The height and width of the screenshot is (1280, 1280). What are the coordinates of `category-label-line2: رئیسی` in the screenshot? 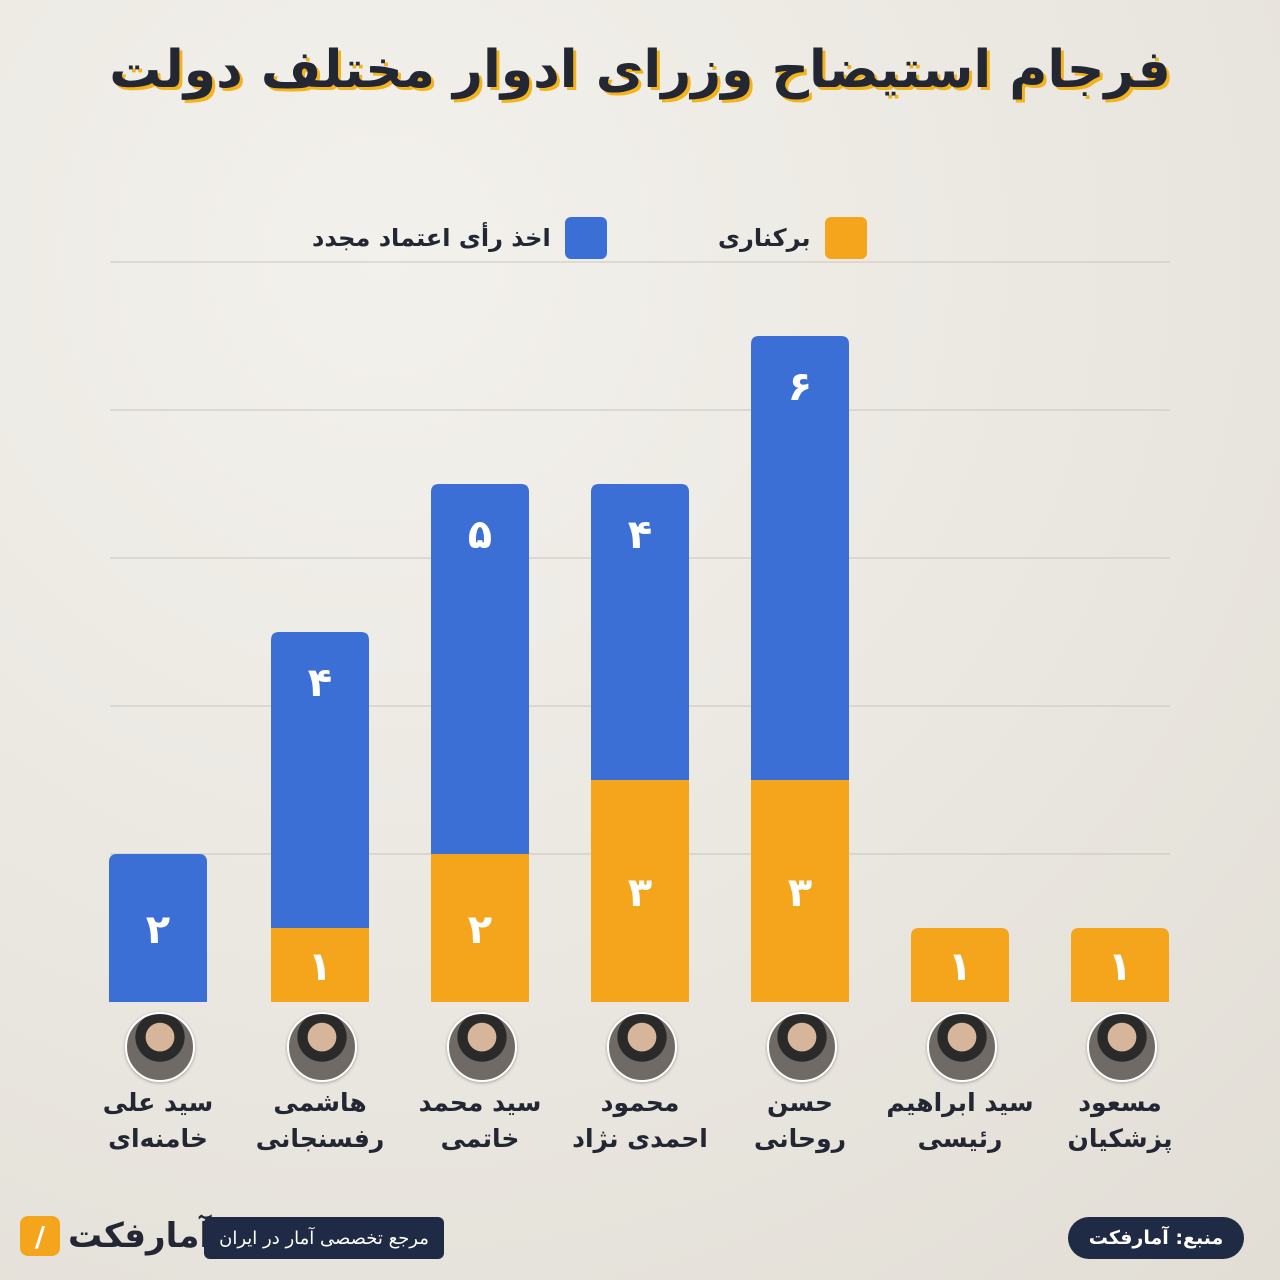 It's located at (960, 1138).